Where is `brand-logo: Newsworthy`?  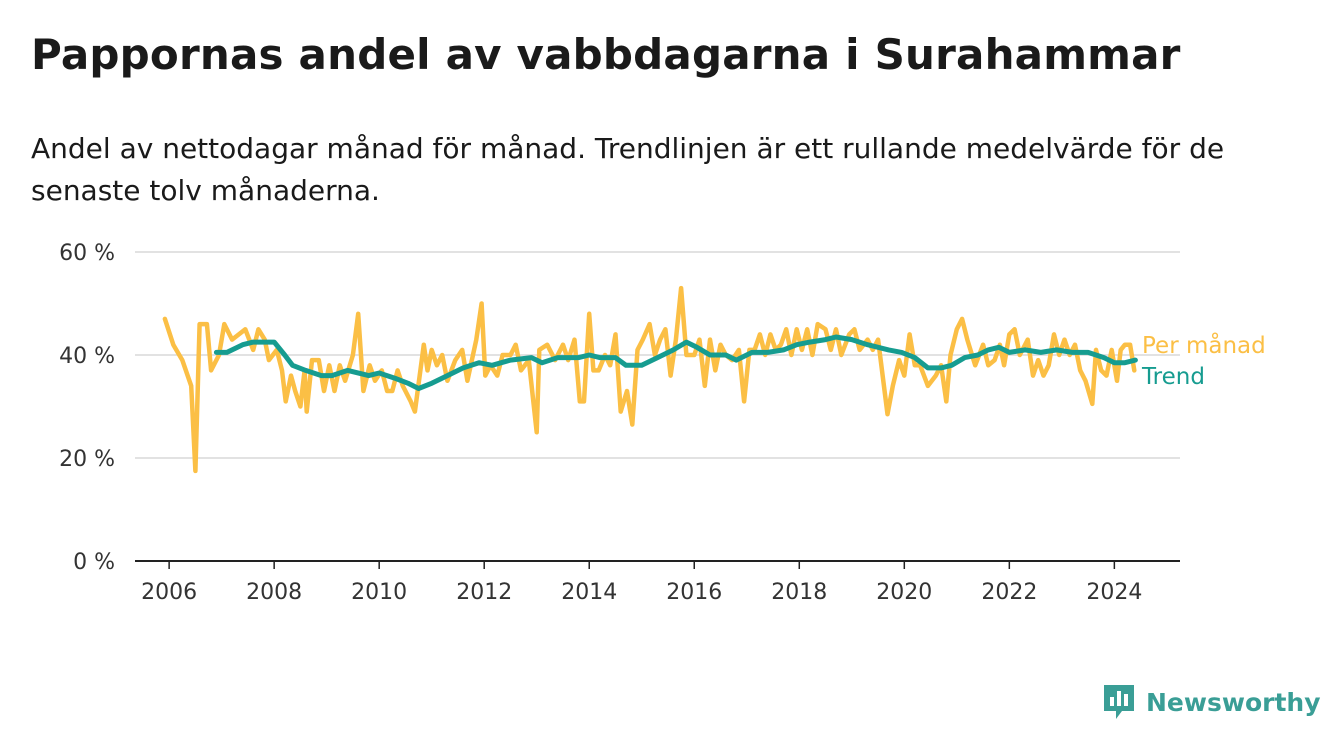
brand-logo: Newsworthy is located at coordinates (1211, 702).